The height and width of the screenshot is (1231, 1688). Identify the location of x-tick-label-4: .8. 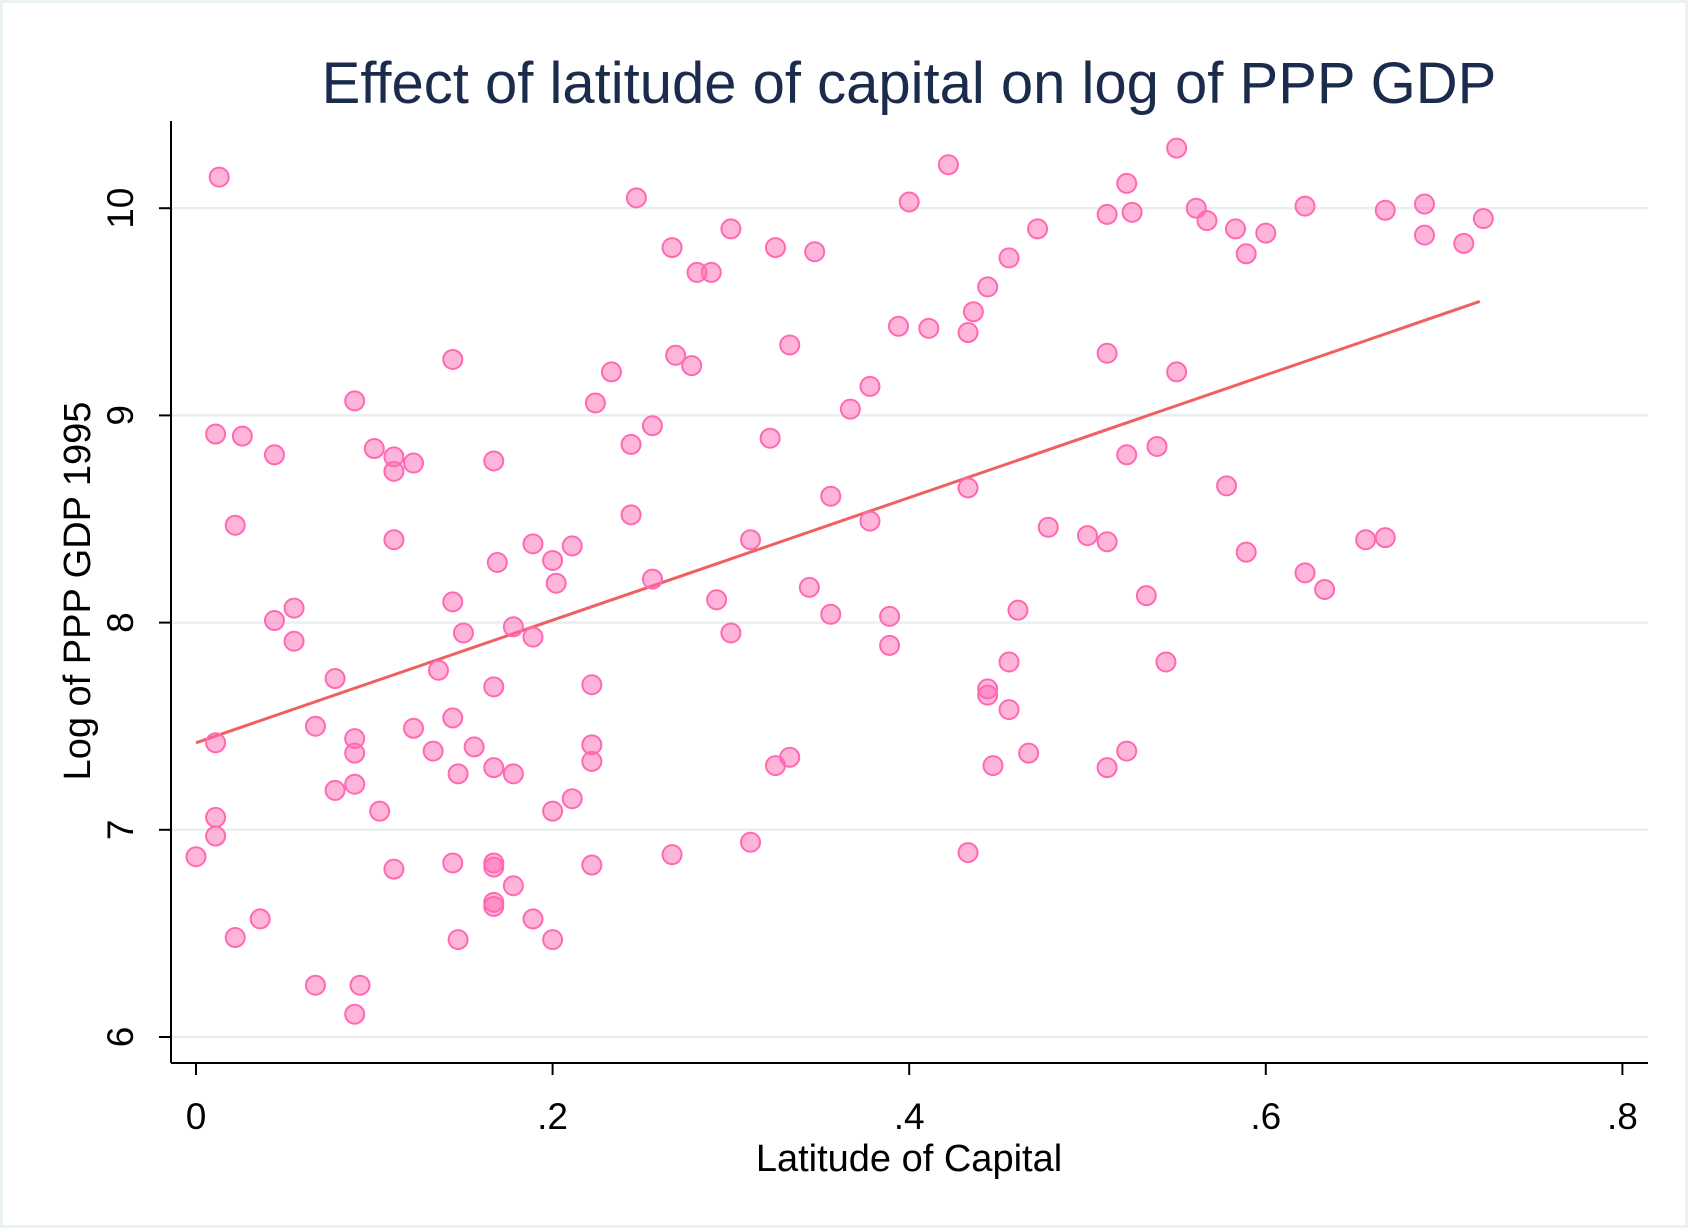
(1622, 1116).